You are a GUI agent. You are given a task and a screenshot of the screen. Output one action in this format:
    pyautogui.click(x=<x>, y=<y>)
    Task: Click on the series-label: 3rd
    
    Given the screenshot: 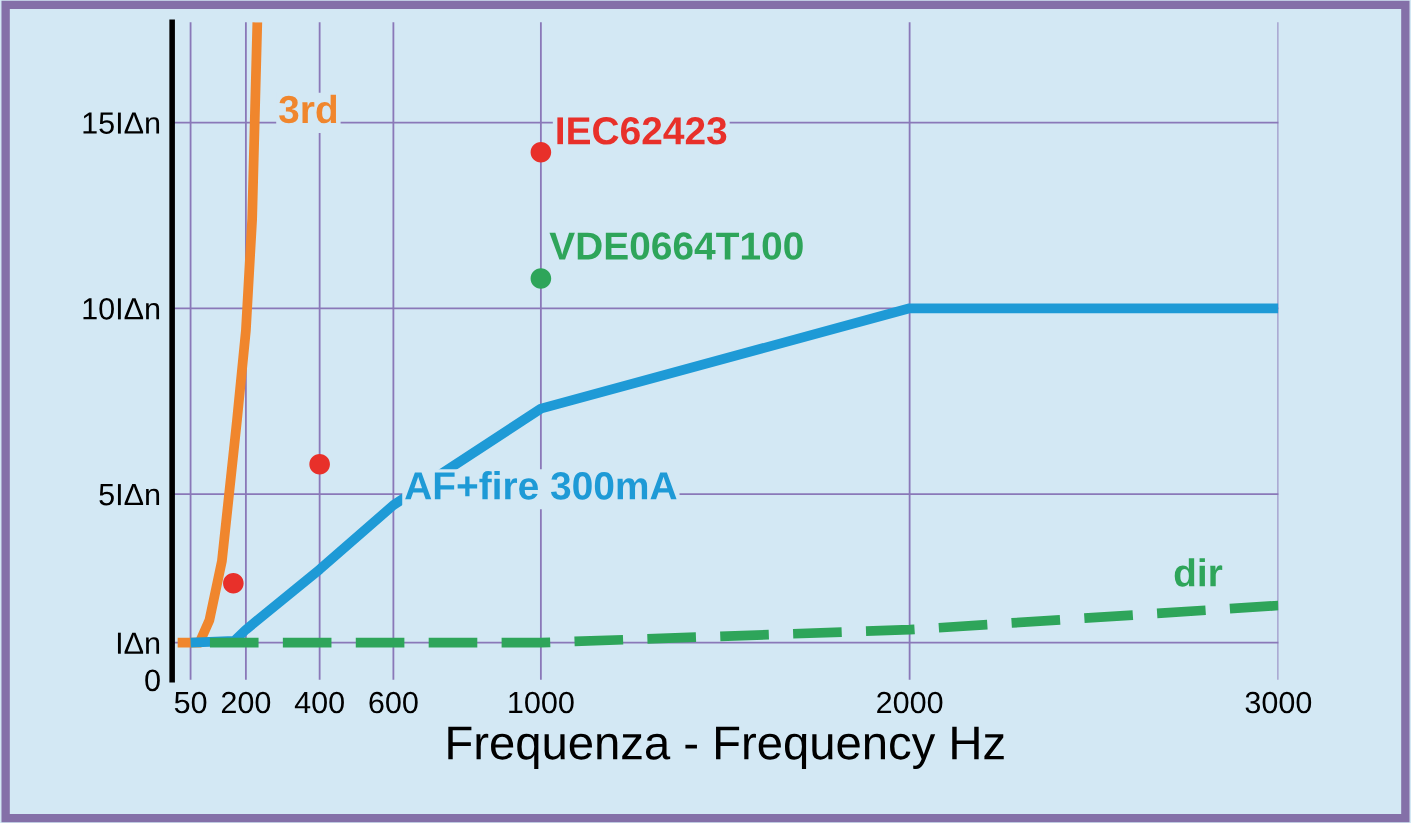 What is the action you would take?
    pyautogui.click(x=308, y=109)
    